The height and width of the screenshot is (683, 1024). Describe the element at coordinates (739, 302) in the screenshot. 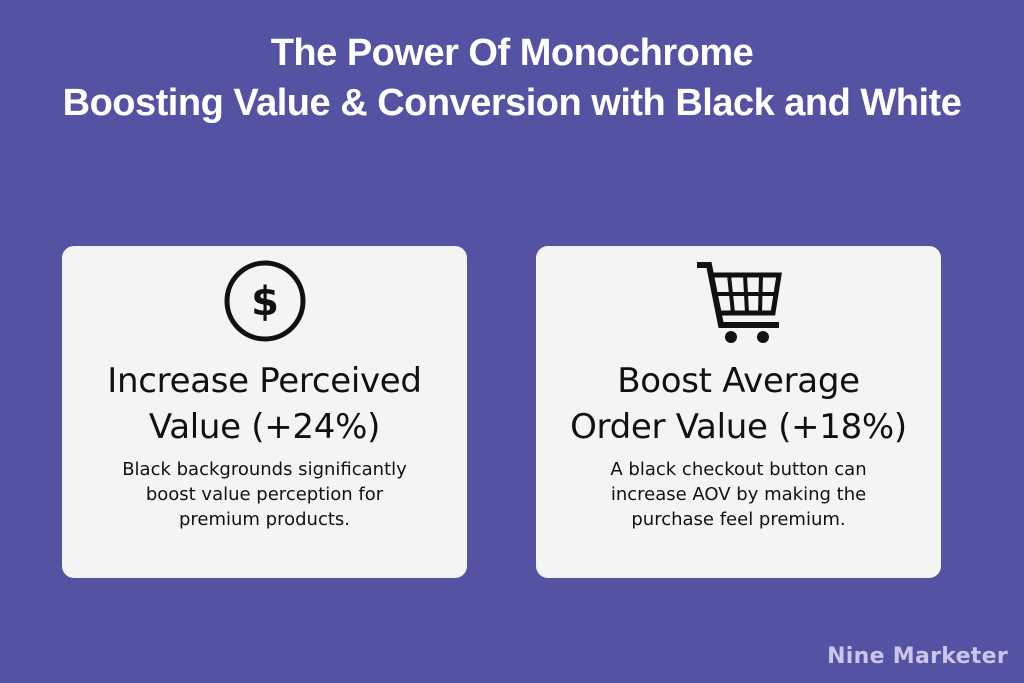

I see `shopping-cart-icon` at that location.